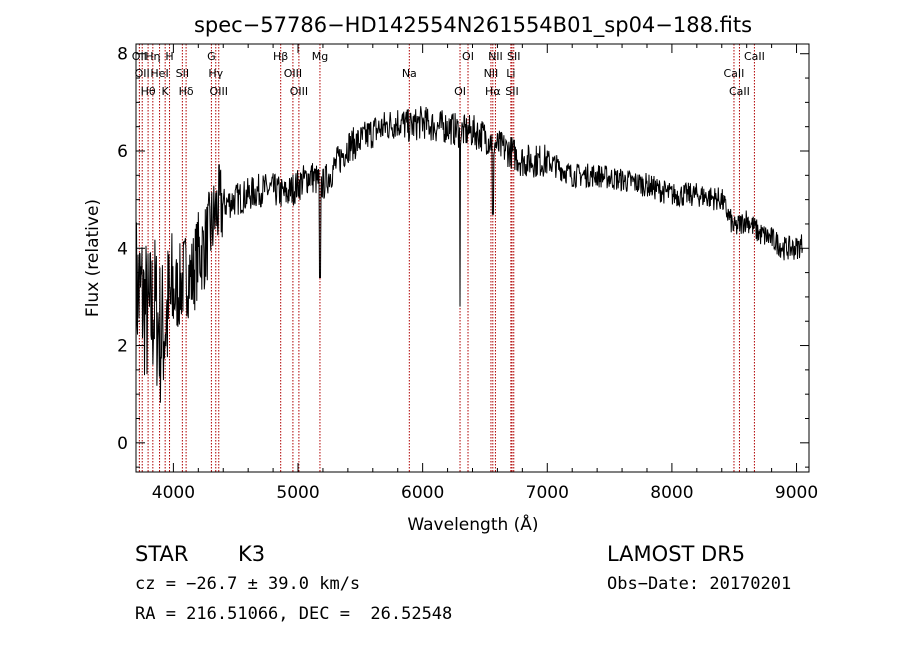 This screenshot has height=649, width=900. Describe the element at coordinates (173, 493) in the screenshot. I see `x-tick-label: 4000` at that location.